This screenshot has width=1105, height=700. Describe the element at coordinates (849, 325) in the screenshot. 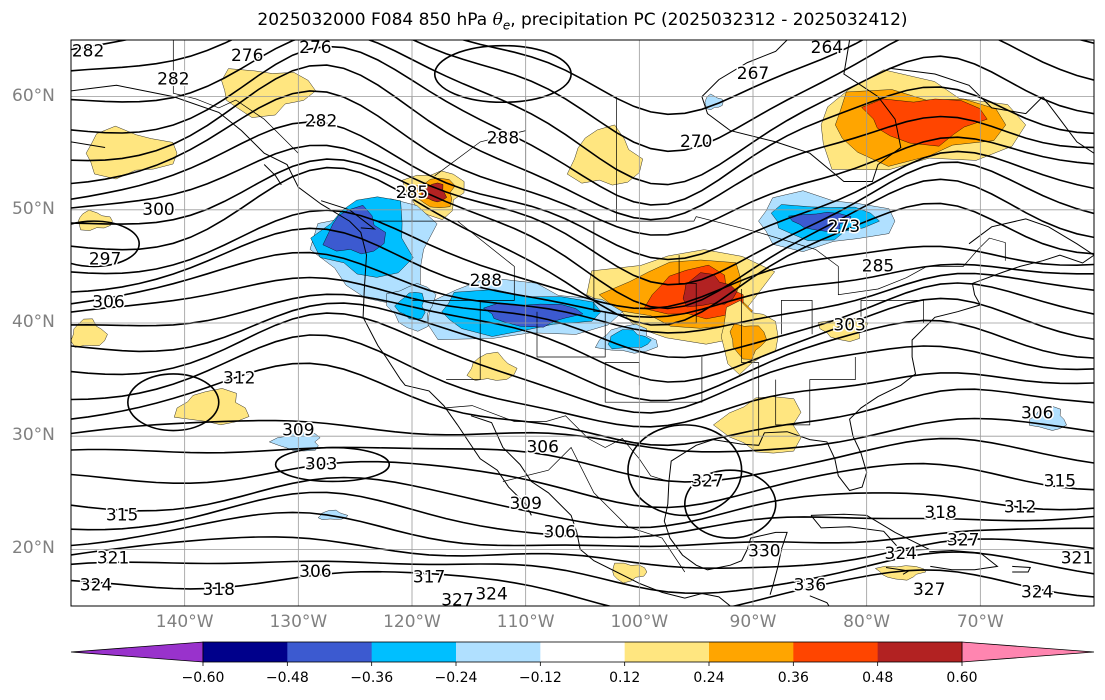

I see `contour-label: 303` at that location.